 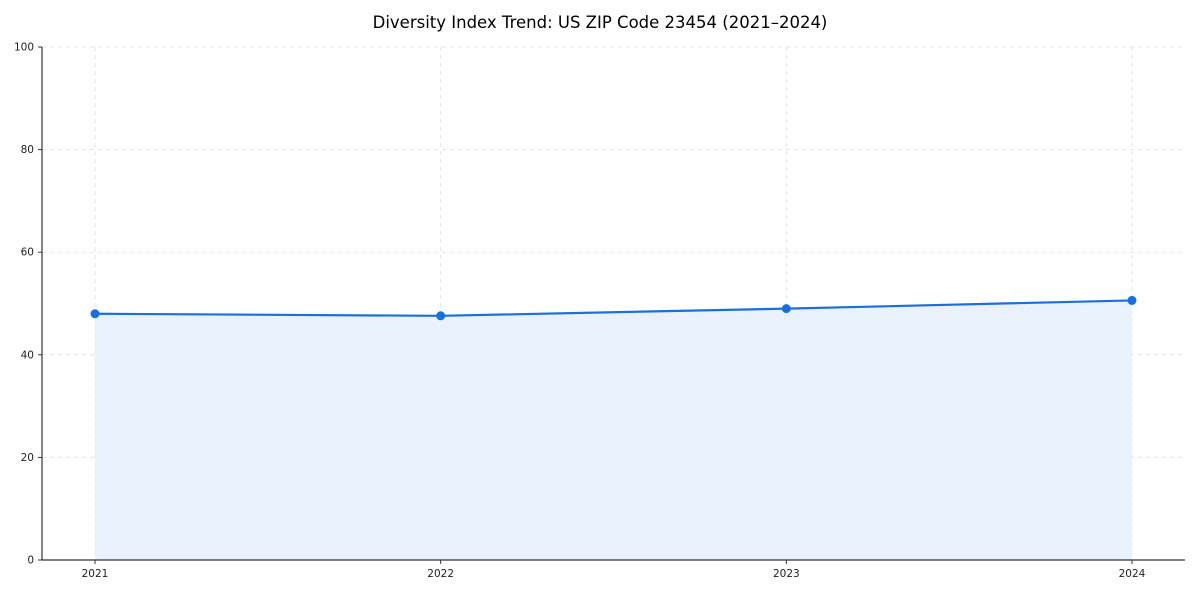 What do you see at coordinates (27, 150) in the screenshot?
I see `y-tick-label: 80` at bounding box center [27, 150].